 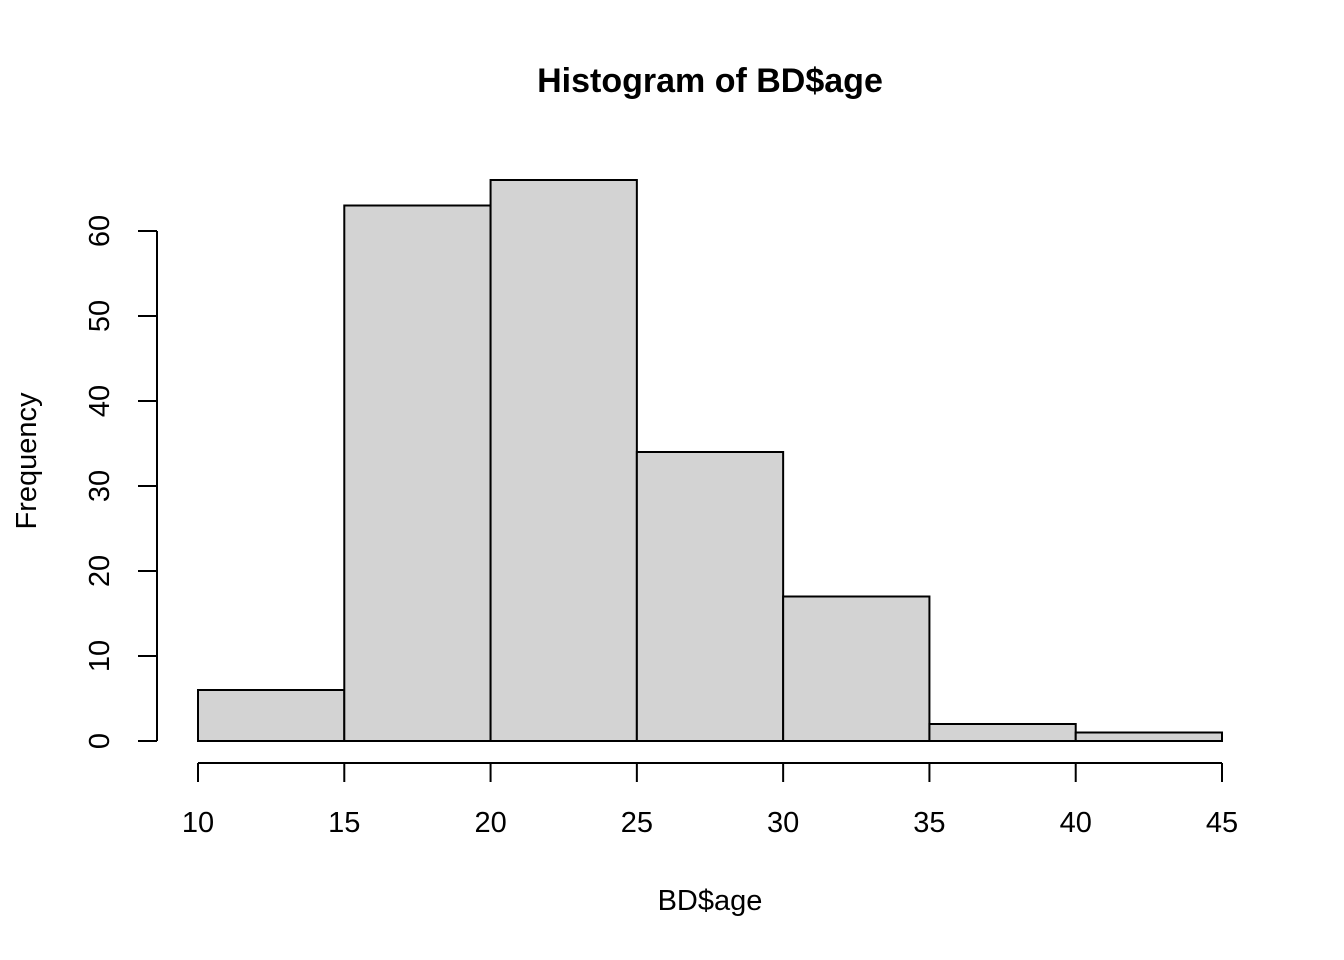 What do you see at coordinates (710, 800) in the screenshot?
I see `x-axis: 10 15 20 25 30 35 40 45` at bounding box center [710, 800].